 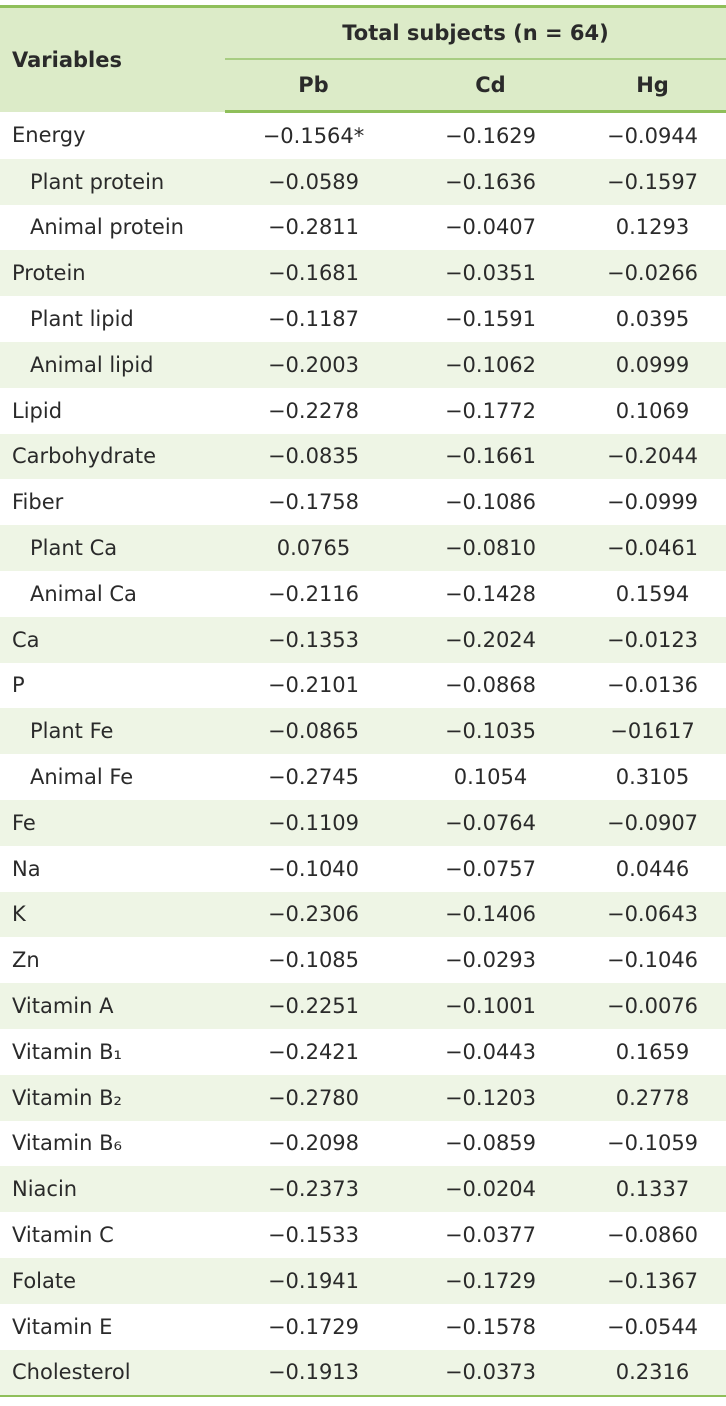 What do you see at coordinates (652, 593) in the screenshot?
I see `cell: 0.1594` at bounding box center [652, 593].